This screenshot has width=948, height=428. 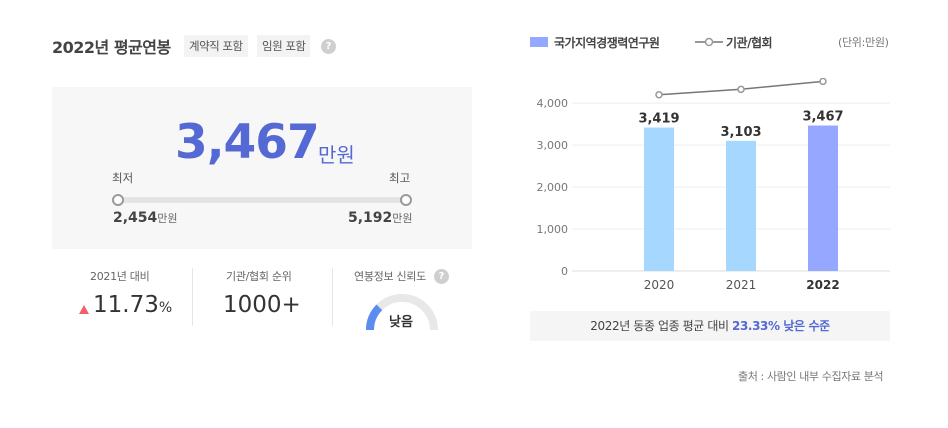 What do you see at coordinates (216, 46) in the screenshot?
I see `tag-contract-included: 계약직 포함` at bounding box center [216, 46].